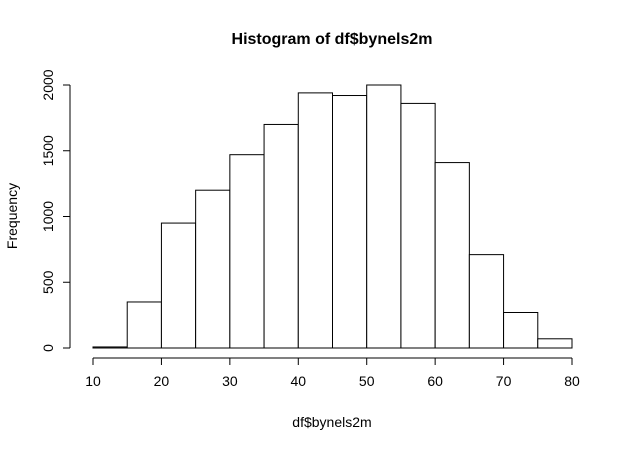  I want to click on x-tick-label: 10, so click(93, 381).